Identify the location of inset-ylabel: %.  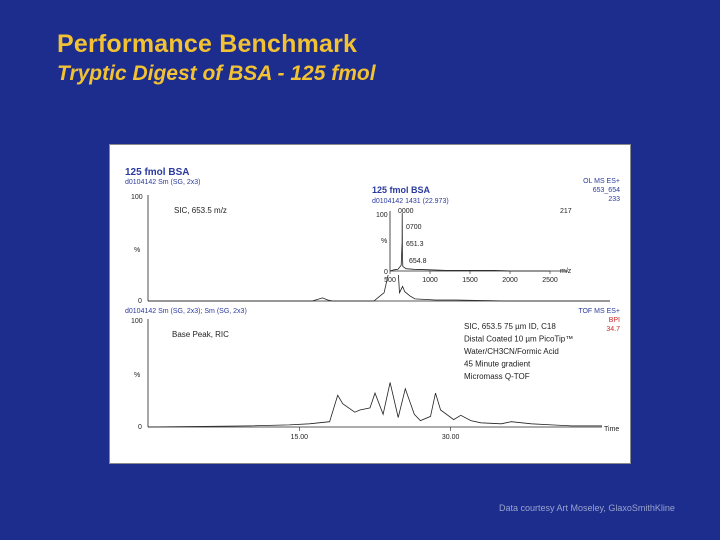
(384, 241).